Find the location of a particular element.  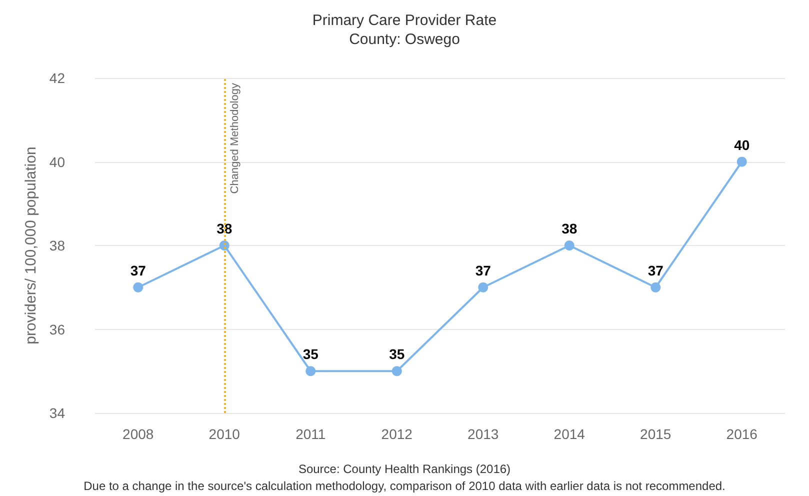

text: Due to a change in the source's calculation methodology, comparison of 2010 data with earlier data is not recommended. is located at coordinates (405, 486).